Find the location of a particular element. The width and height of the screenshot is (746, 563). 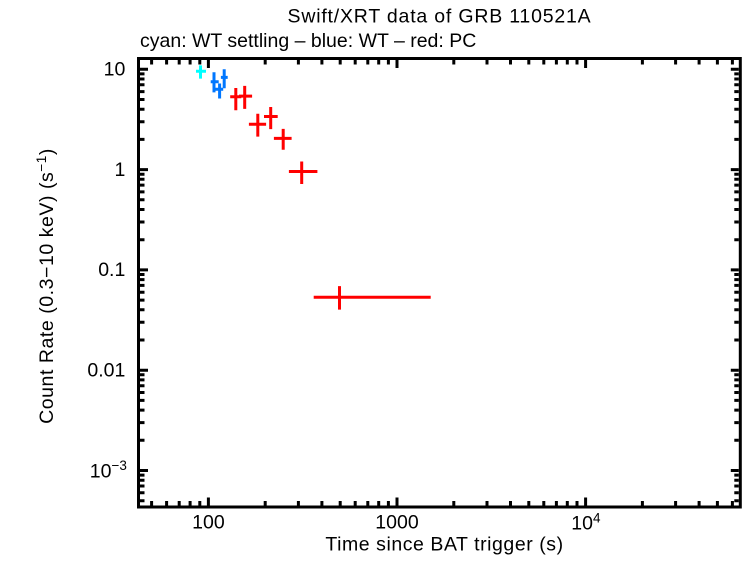

svg-text: 1000 is located at coordinates (397, 523).